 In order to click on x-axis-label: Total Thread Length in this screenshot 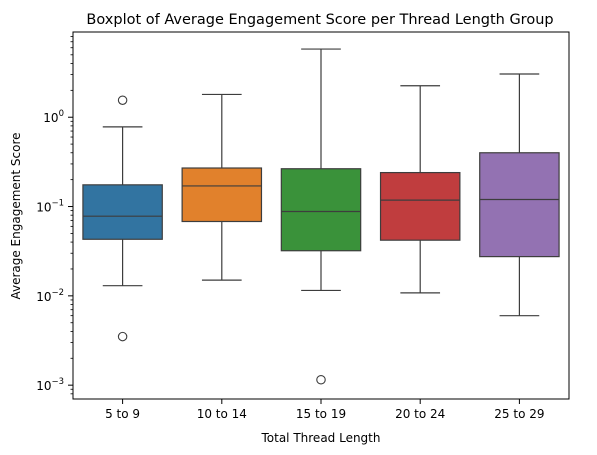, I will do `click(320, 438)`.